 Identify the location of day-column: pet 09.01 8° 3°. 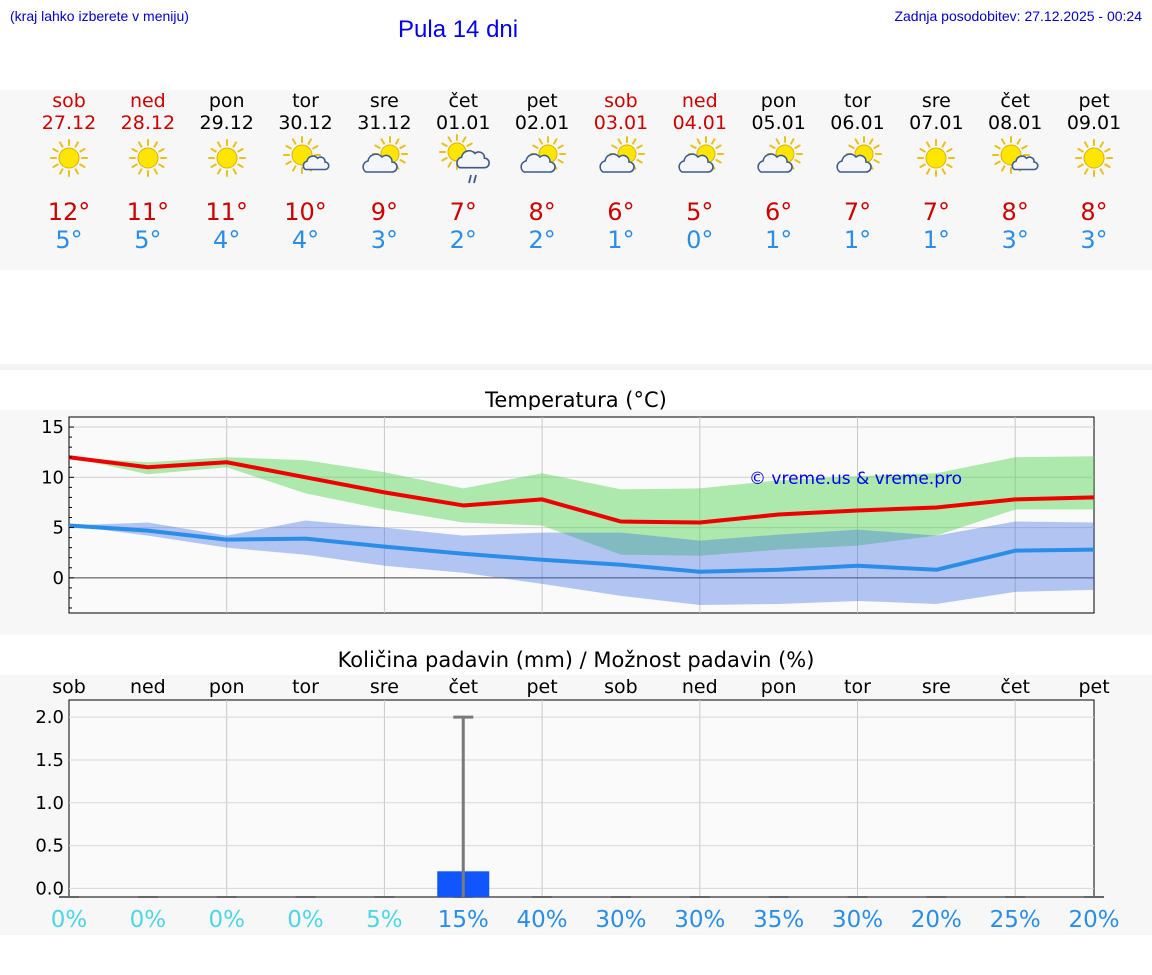
(1094, 180).